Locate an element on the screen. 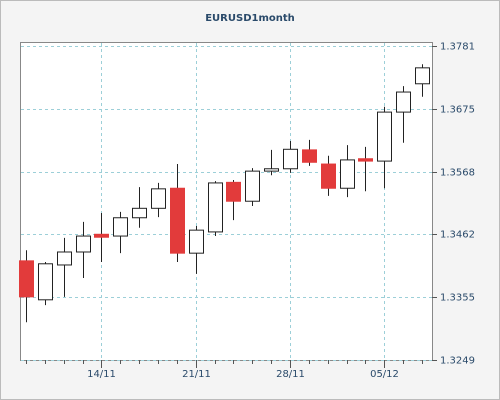 The height and width of the screenshot is (400, 500). x-tick-label: 28/11 is located at coordinates (290, 374).